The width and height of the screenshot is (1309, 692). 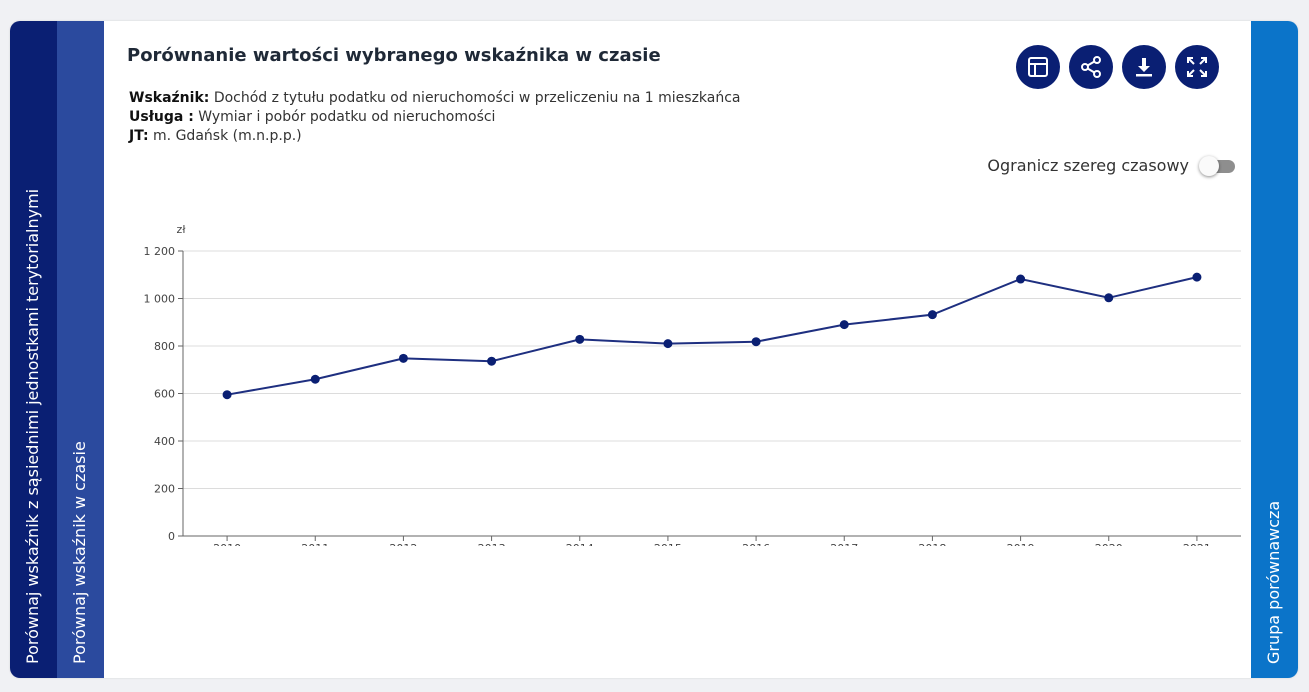 I want to click on time-range-toggle, so click(x=1217, y=165).